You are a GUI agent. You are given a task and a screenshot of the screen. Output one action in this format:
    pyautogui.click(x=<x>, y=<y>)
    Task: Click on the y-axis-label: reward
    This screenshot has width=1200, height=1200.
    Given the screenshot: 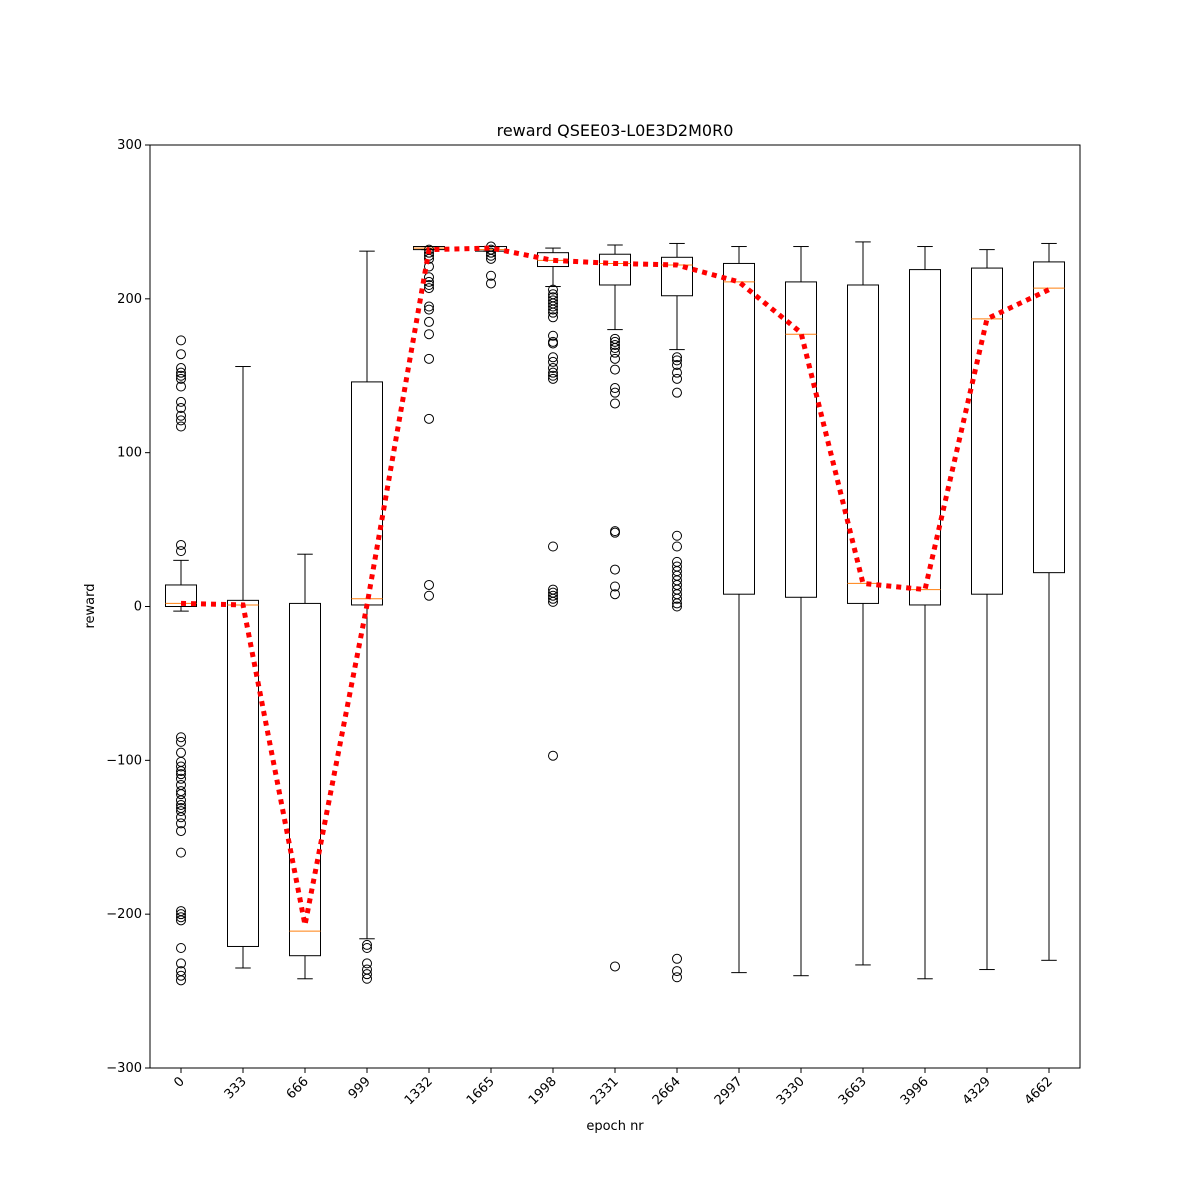 What is the action you would take?
    pyautogui.click(x=90, y=605)
    